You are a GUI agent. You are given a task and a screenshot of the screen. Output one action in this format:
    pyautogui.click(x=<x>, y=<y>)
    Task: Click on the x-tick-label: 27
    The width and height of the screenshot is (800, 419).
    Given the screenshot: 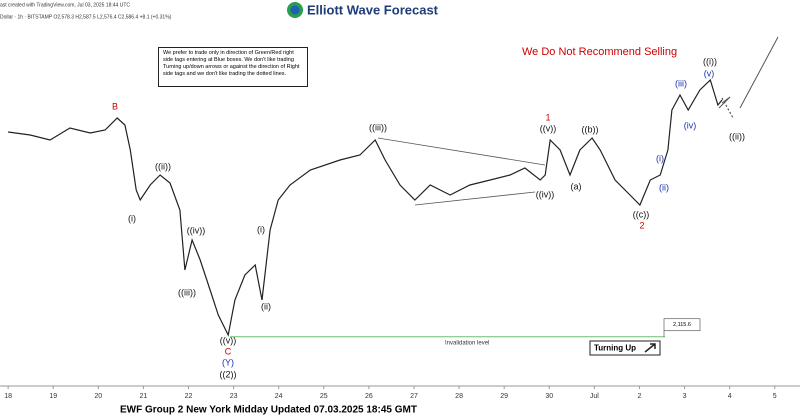 What is the action you would take?
    pyautogui.click(x=414, y=396)
    